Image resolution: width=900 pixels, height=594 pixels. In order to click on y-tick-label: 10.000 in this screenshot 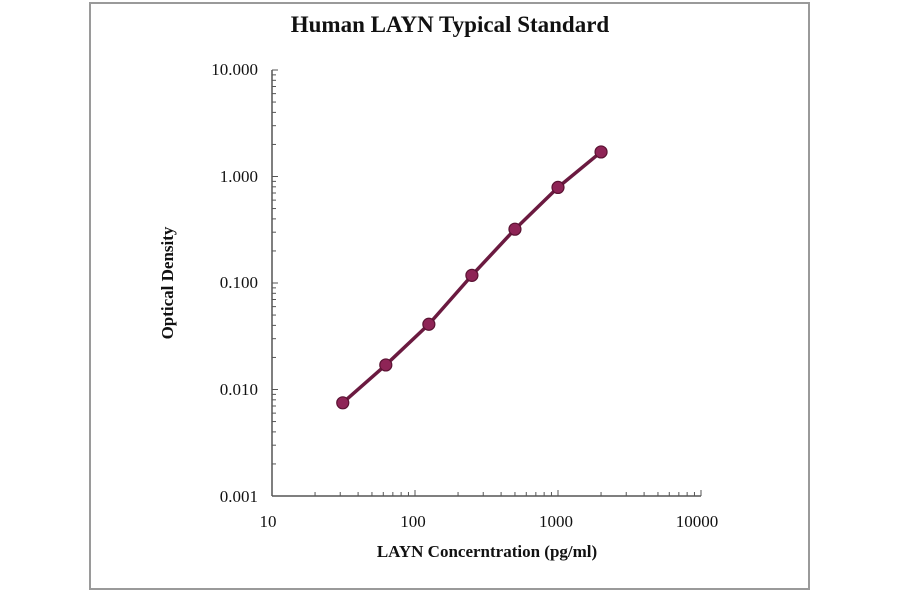, I will do `click(234, 69)`.